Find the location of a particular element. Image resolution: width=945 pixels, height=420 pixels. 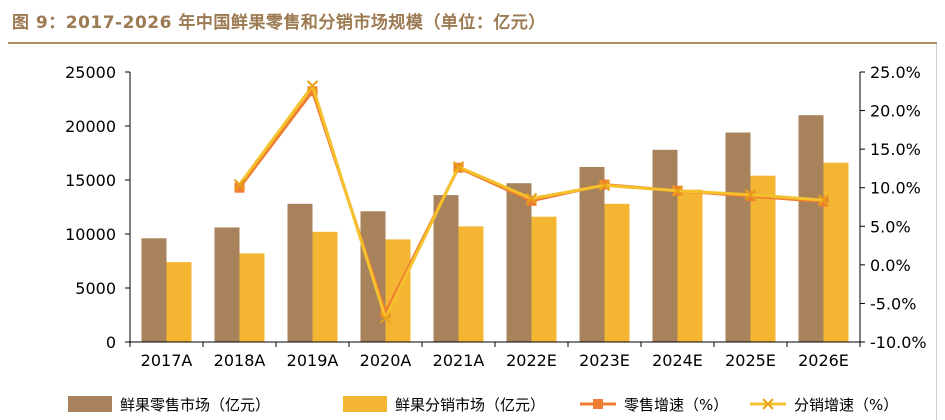

right-tick-label-3: 5.0% is located at coordinates (890, 226).